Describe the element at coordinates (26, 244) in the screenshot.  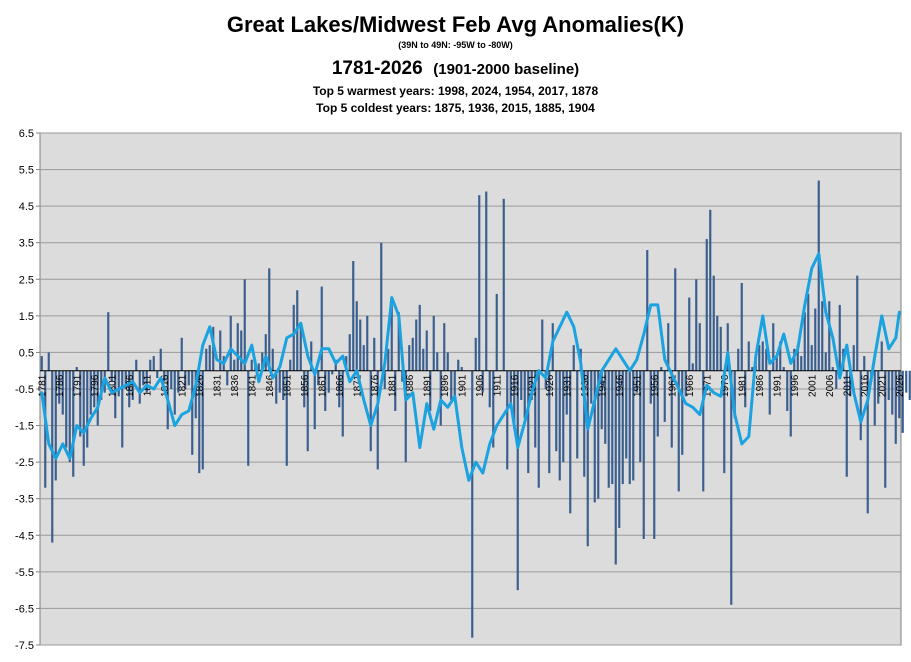
I see `y-tick-label: 3.5` at that location.